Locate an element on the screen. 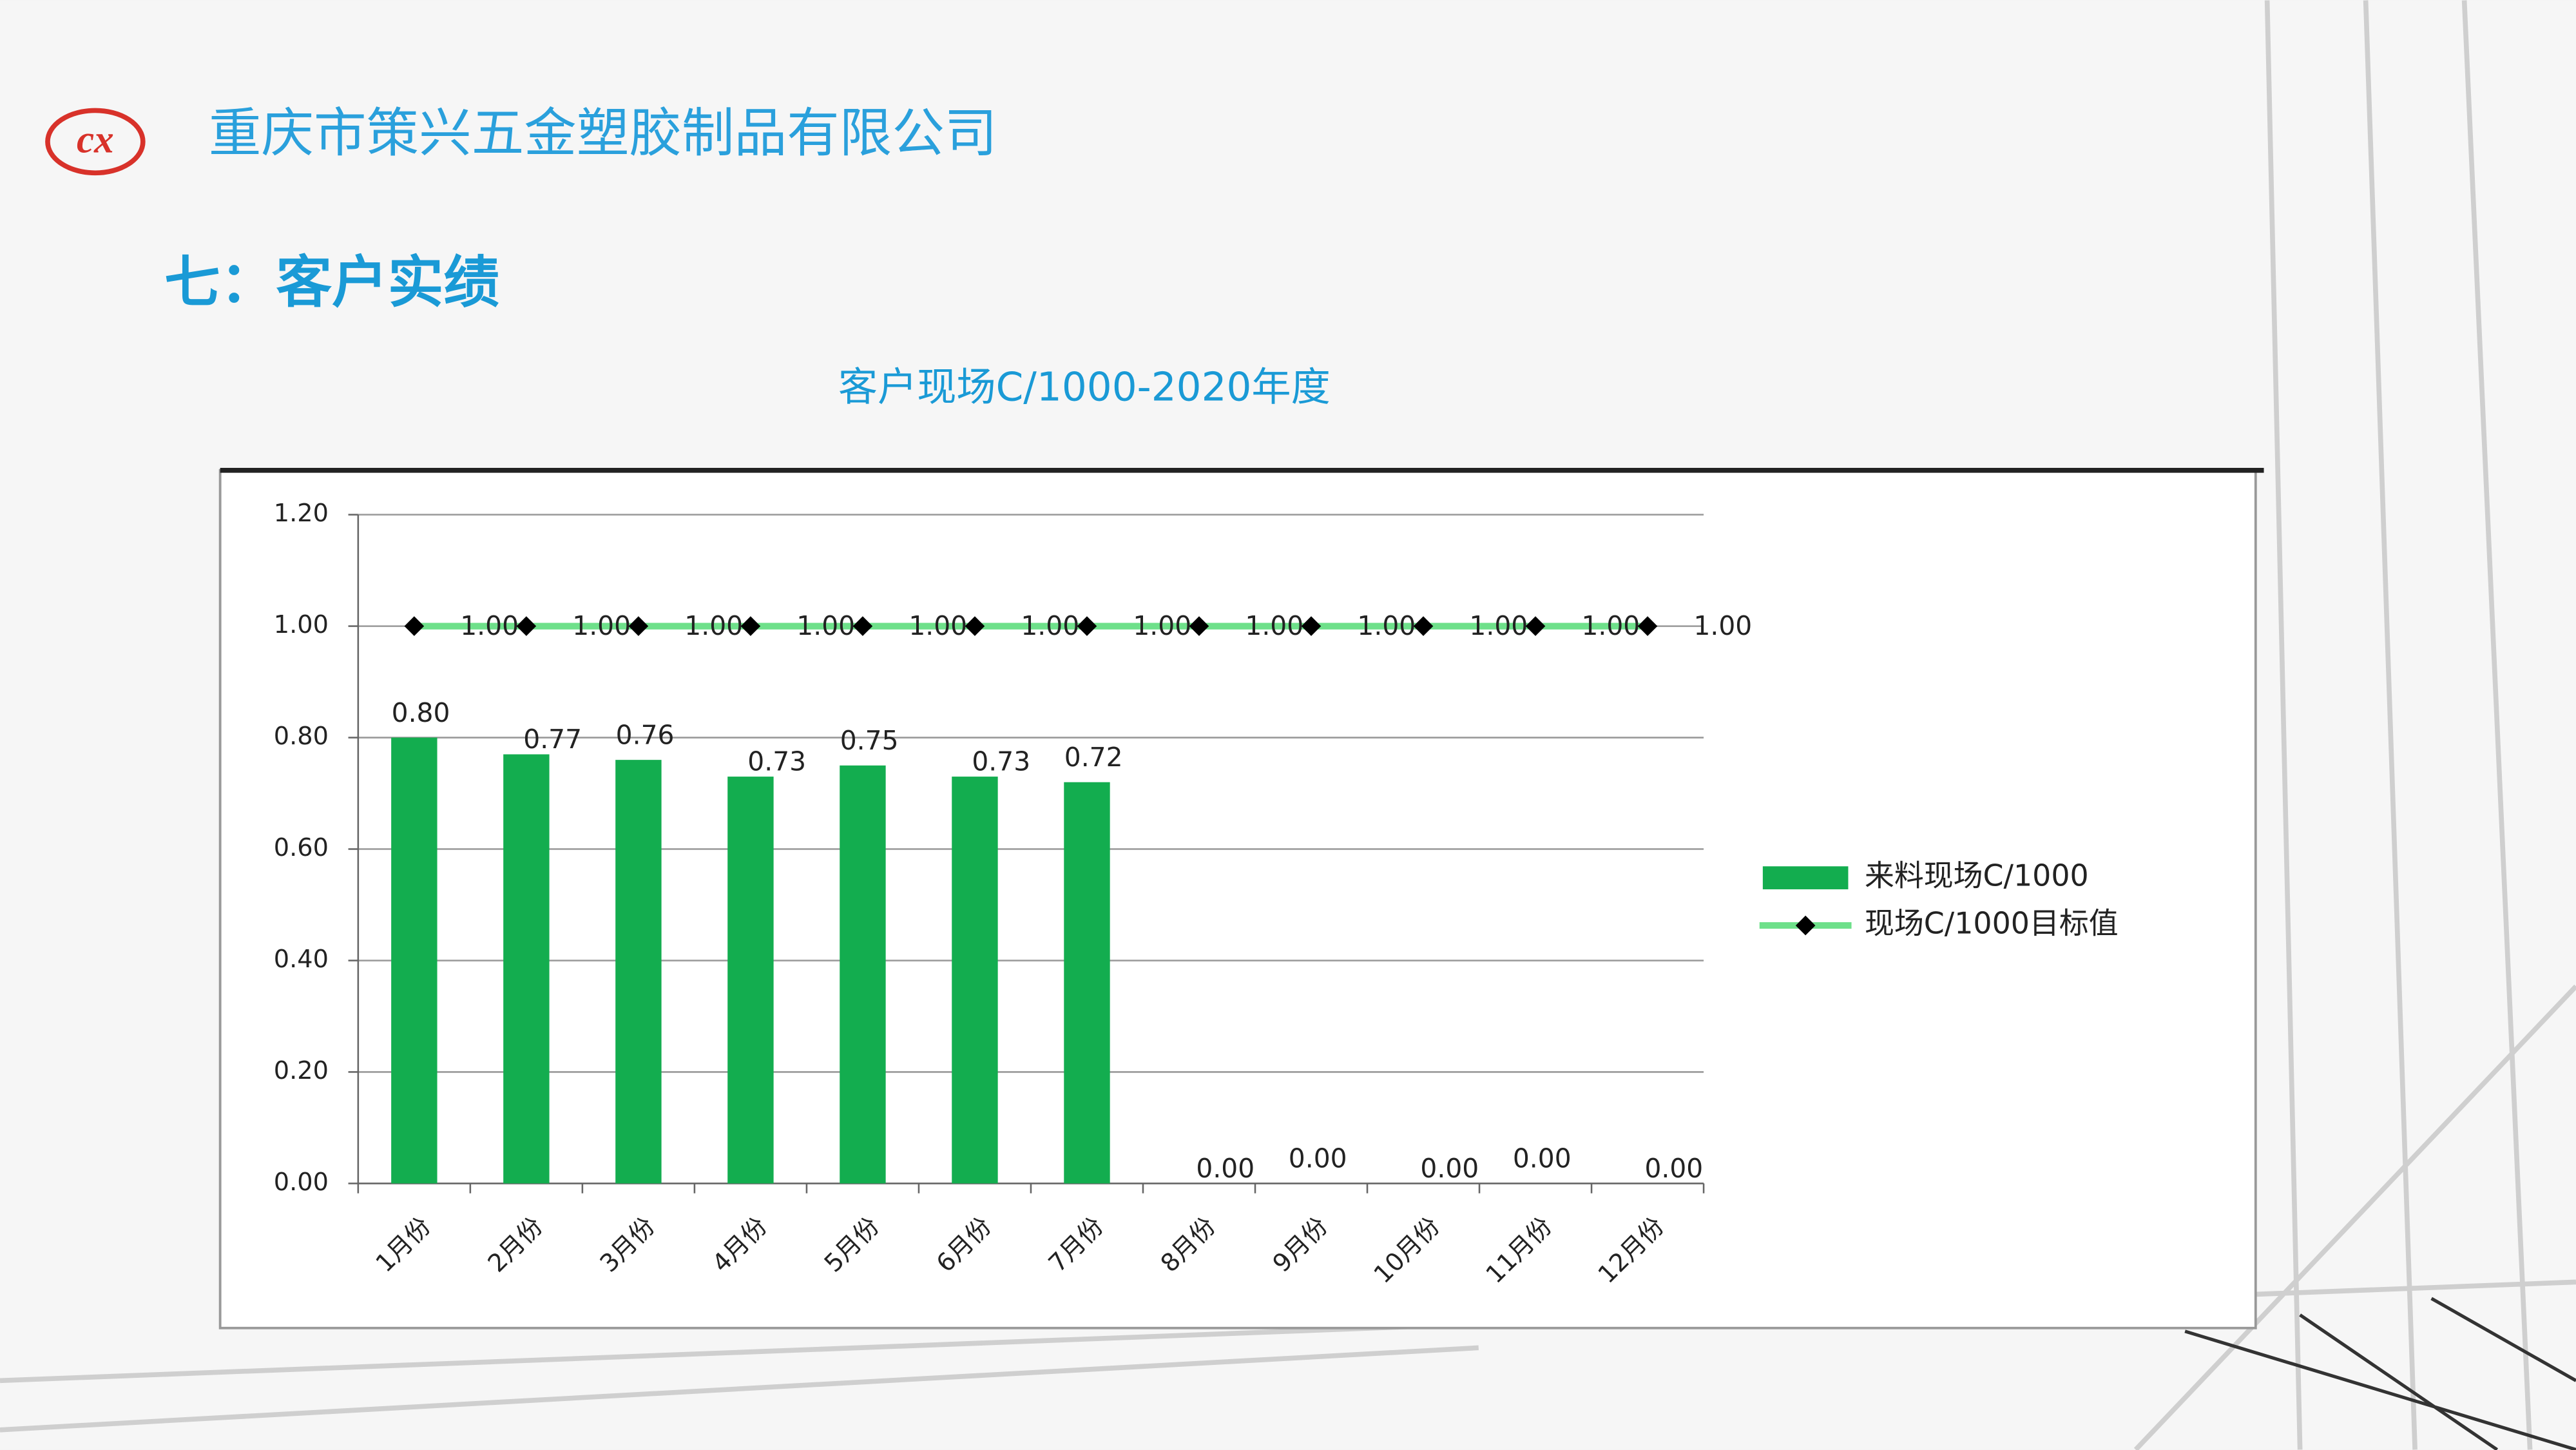 The width and height of the screenshot is (2576, 1450). data-label: 0.77 is located at coordinates (552, 739).